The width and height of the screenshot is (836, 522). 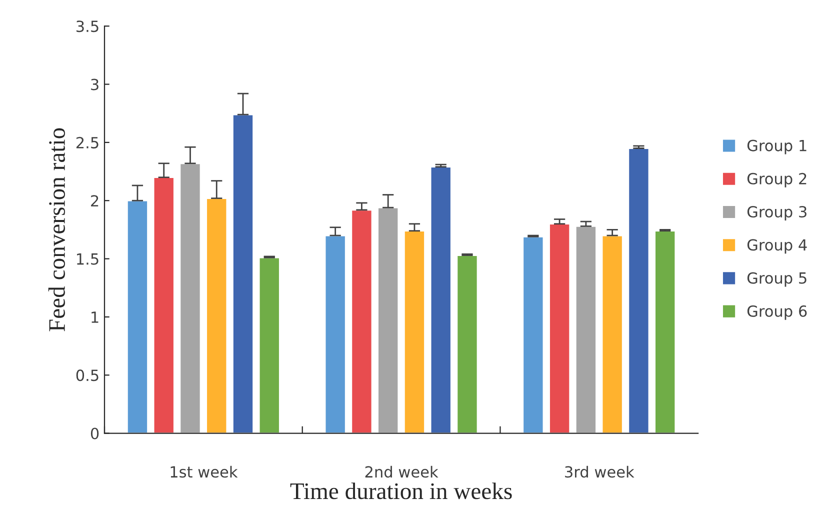 What do you see at coordinates (599, 472) in the screenshot?
I see `x-tick-label: 3rd week` at bounding box center [599, 472].